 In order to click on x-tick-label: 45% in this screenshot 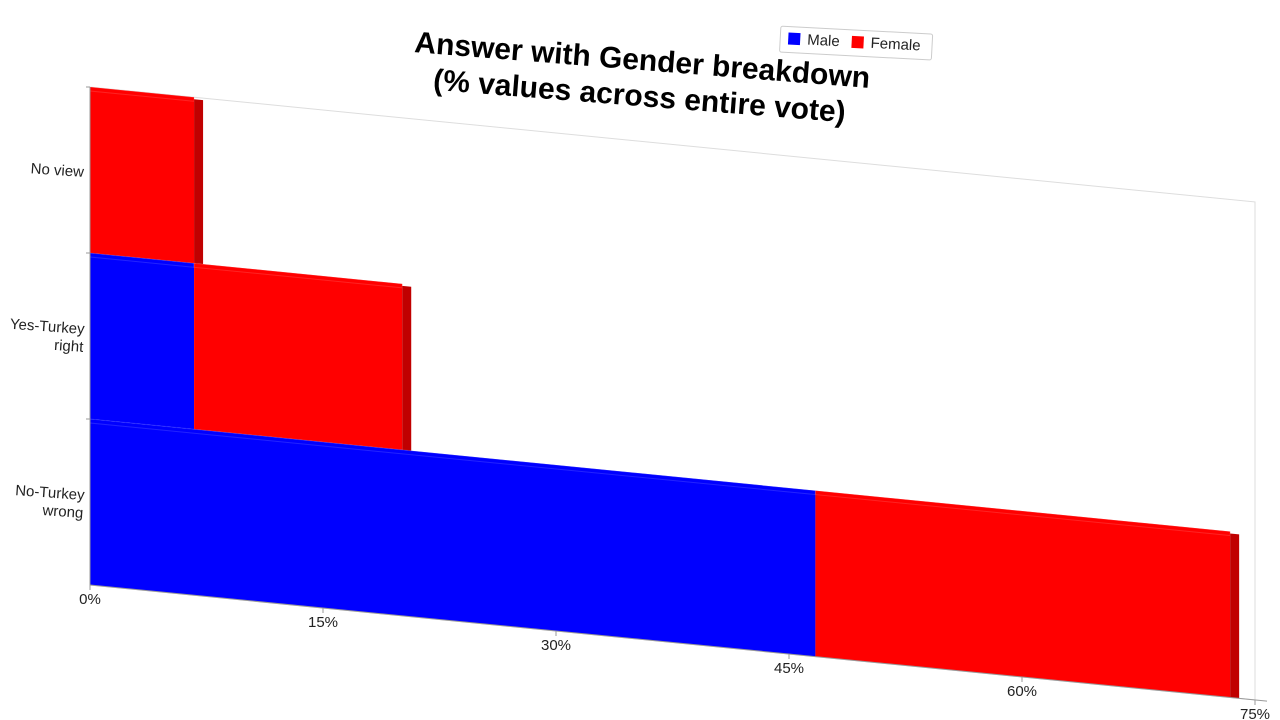, I will do `click(789, 668)`.